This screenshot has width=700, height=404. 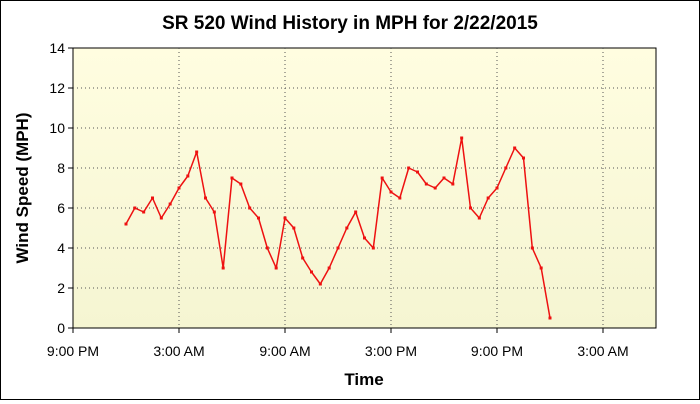 What do you see at coordinates (363, 379) in the screenshot?
I see `x-axis-label: Time` at bounding box center [363, 379].